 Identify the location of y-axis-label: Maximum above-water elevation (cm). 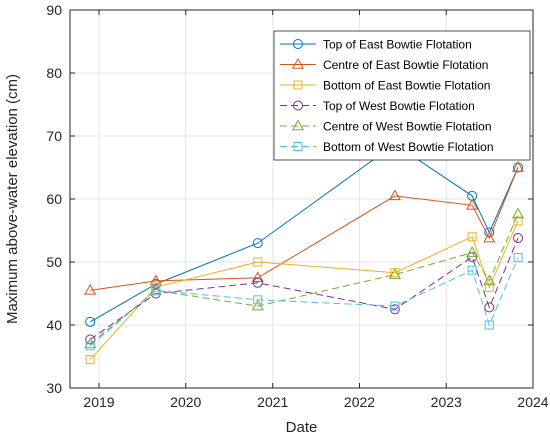
(12, 199).